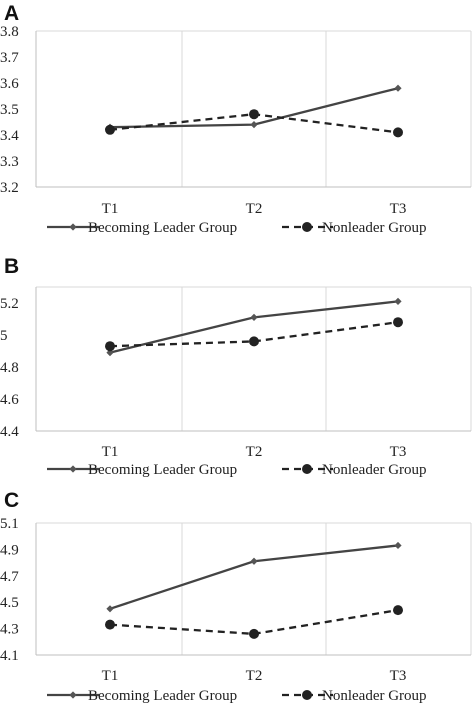  I want to click on leader-line, so click(254, 577).